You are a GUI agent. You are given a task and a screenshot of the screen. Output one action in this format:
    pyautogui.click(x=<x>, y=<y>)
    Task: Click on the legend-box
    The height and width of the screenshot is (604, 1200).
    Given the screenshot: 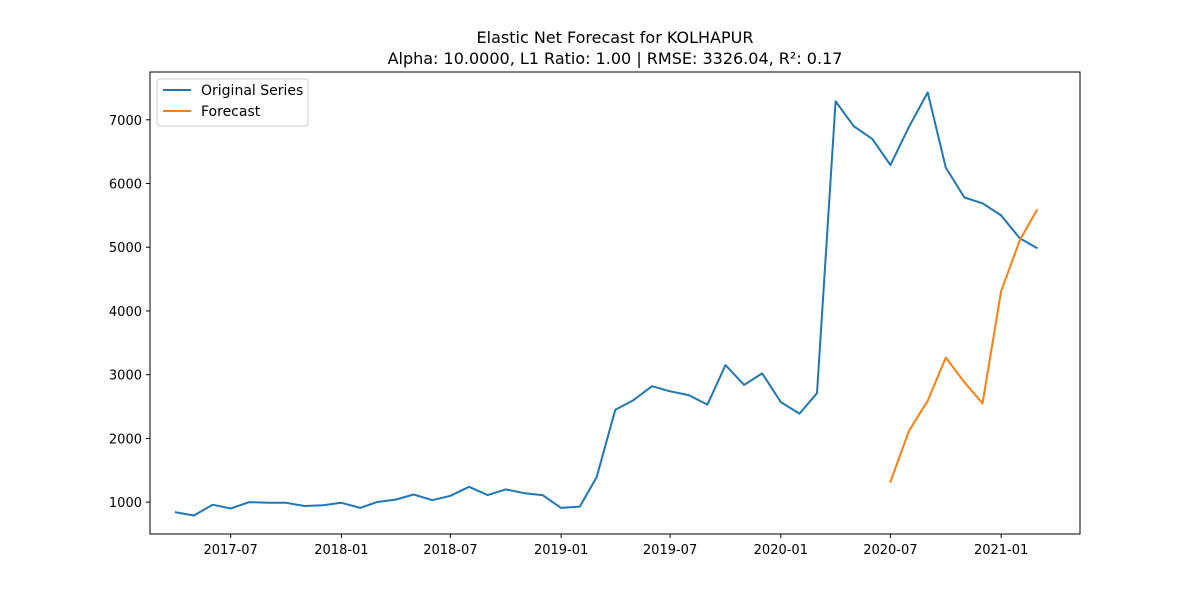 What is the action you would take?
    pyautogui.click(x=232, y=102)
    